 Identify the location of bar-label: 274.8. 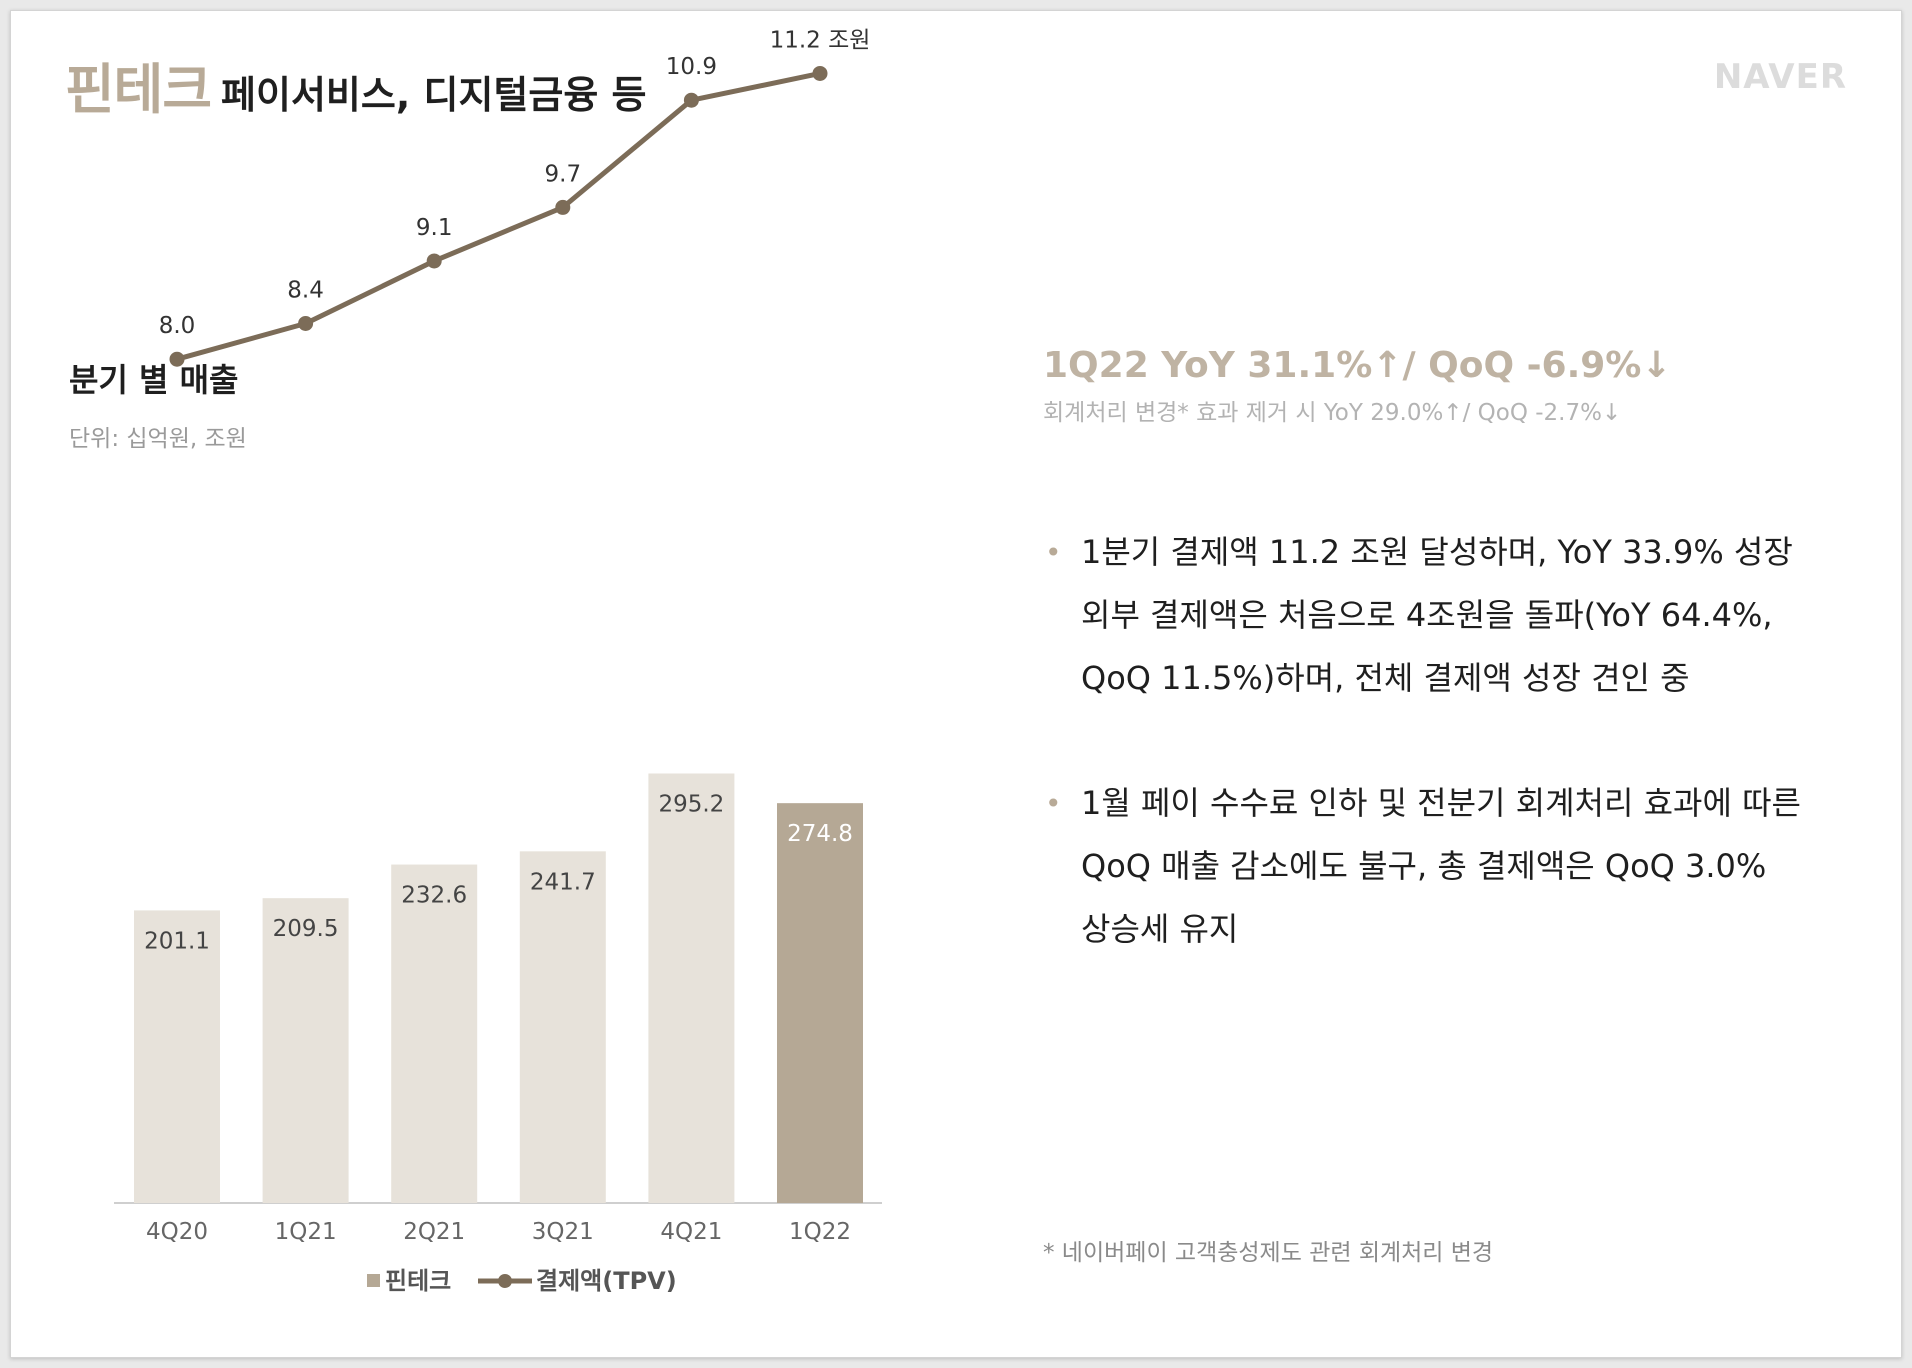
(820, 834).